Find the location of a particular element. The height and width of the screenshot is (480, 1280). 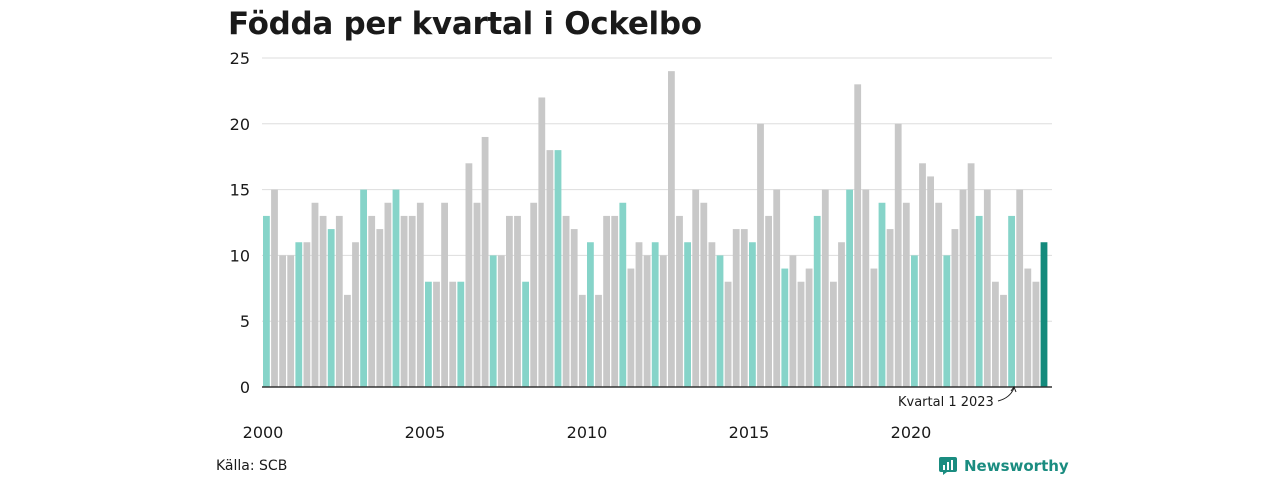

brand-name: Newsworthy is located at coordinates (1016, 466).